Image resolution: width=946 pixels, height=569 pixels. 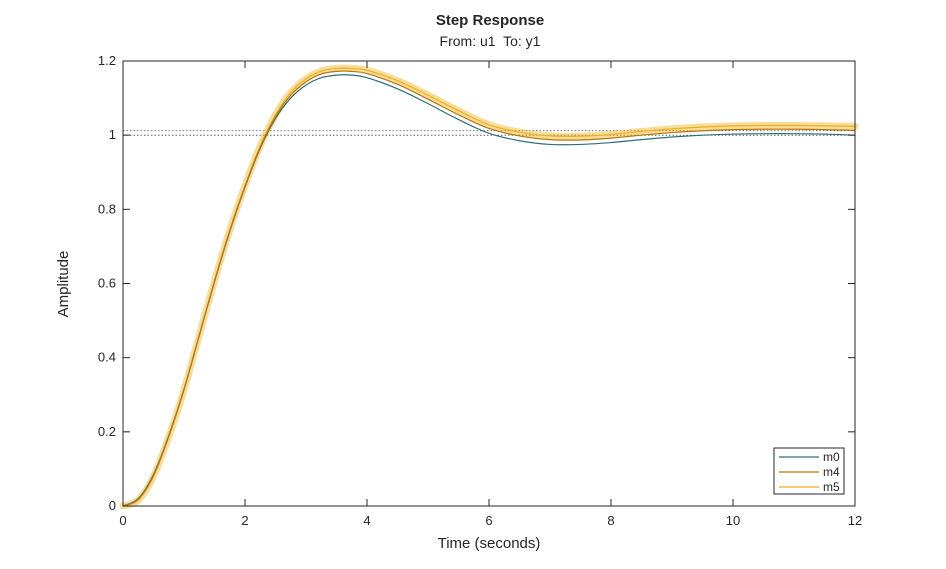 What do you see at coordinates (809, 471) in the screenshot?
I see `legend-box` at bounding box center [809, 471].